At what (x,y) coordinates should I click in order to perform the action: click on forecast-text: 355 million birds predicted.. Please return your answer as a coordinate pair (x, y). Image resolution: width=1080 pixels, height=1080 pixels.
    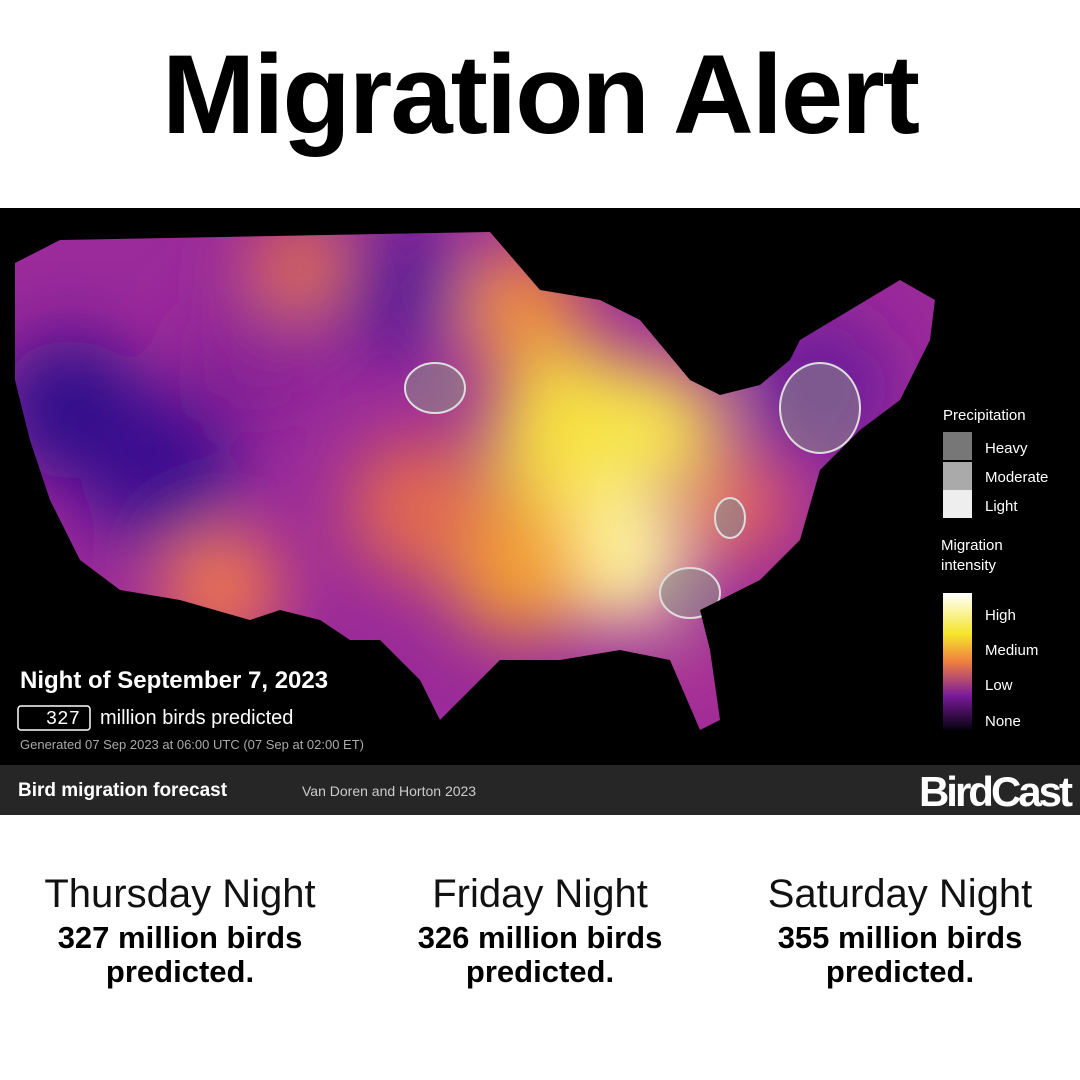
    Looking at the image, I should click on (900, 954).